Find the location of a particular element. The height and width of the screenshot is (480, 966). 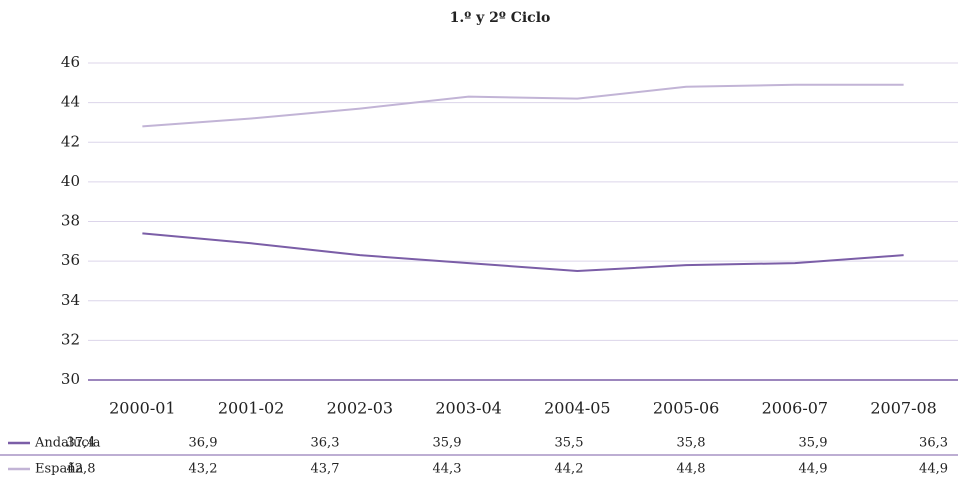

x-tick-label: 2007-08 is located at coordinates (903, 408).